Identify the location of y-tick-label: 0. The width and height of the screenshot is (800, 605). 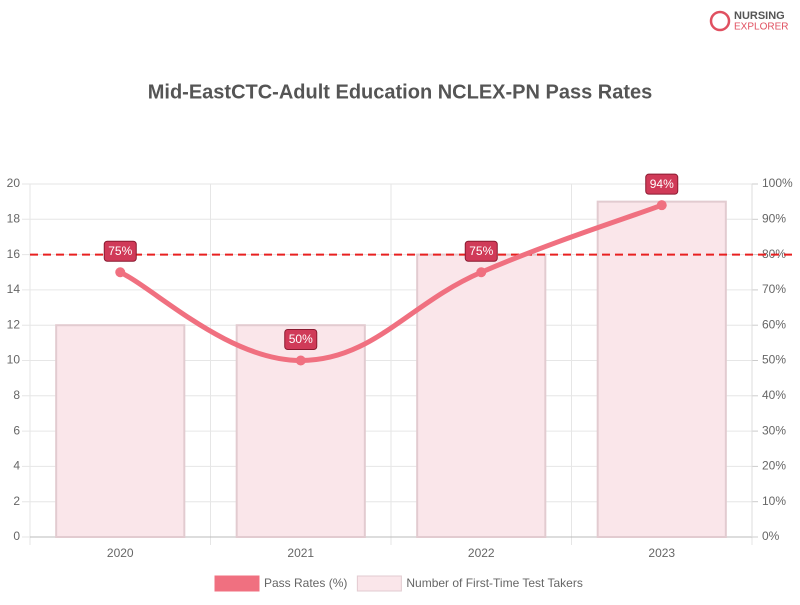
(16, 536).